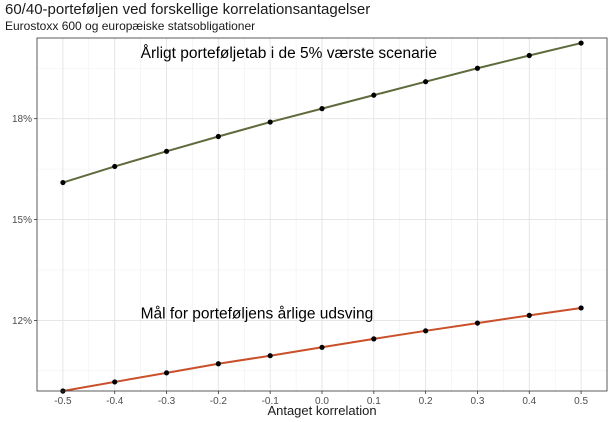  I want to click on x-tick-label: -0.3, so click(167, 401).